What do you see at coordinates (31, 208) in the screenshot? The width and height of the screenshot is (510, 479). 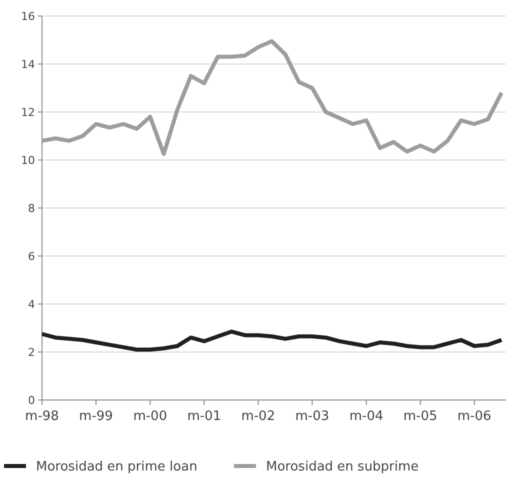 I see `y-tick-label: 8` at bounding box center [31, 208].